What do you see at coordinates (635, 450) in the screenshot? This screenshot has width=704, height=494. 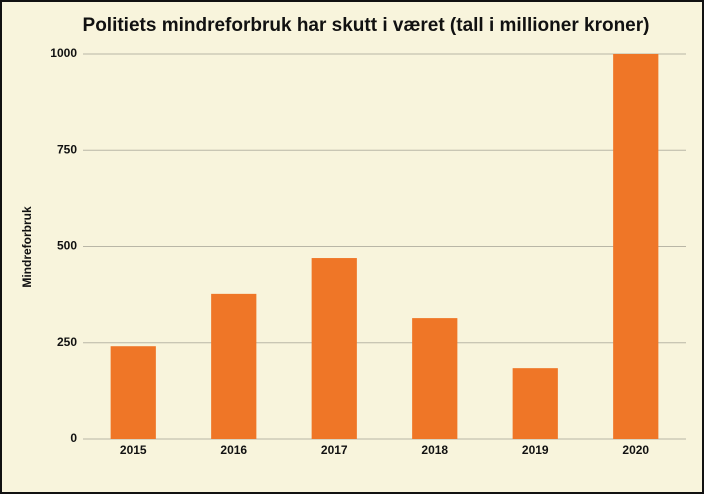 I see `x-tick-label: 2020` at bounding box center [635, 450].